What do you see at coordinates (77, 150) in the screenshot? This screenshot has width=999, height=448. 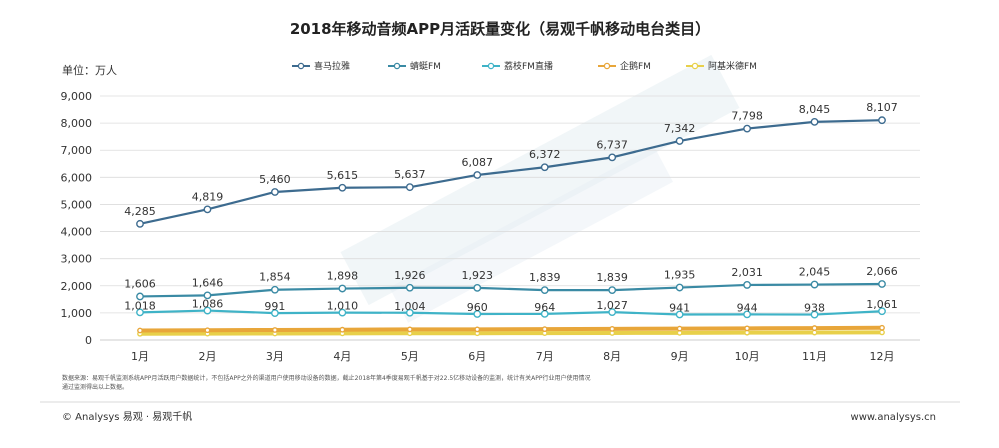 I see `y-tick-label: 7,000` at bounding box center [77, 150].